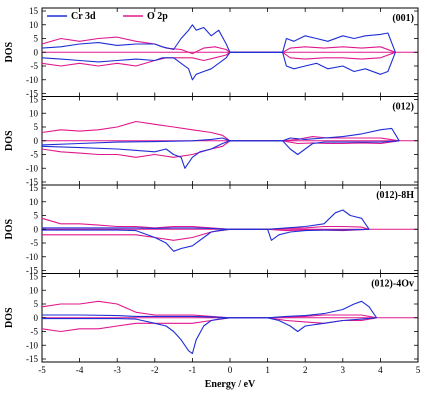 The width and height of the screenshot is (427, 408). What do you see at coordinates (230, 370) in the screenshot?
I see `x-tick-label: 0` at bounding box center [230, 370].